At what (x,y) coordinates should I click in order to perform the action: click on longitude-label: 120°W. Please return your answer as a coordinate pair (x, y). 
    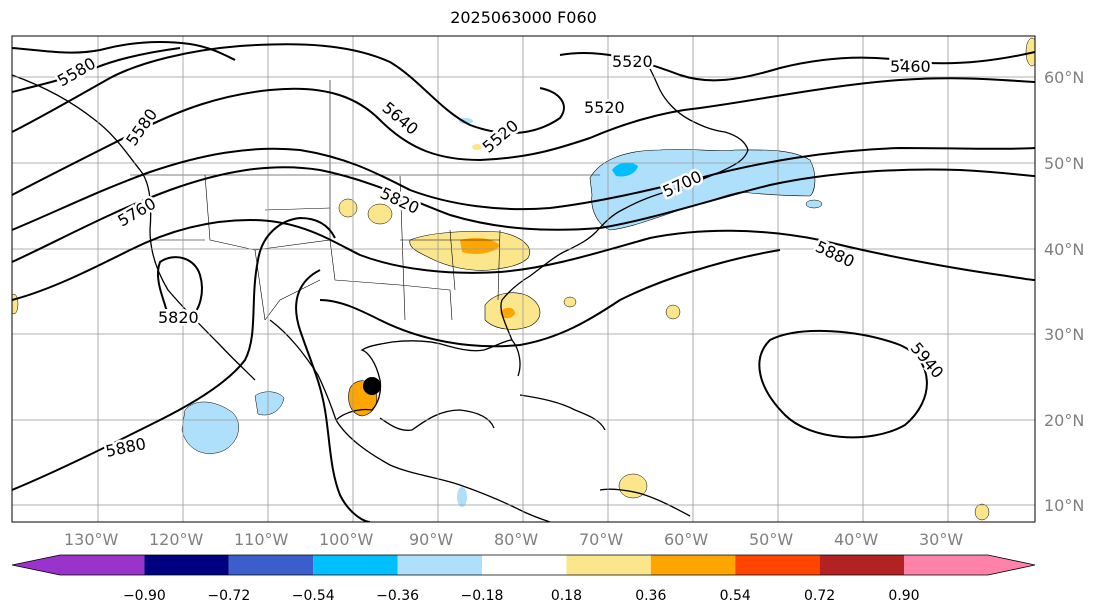
    Looking at the image, I should click on (176, 539).